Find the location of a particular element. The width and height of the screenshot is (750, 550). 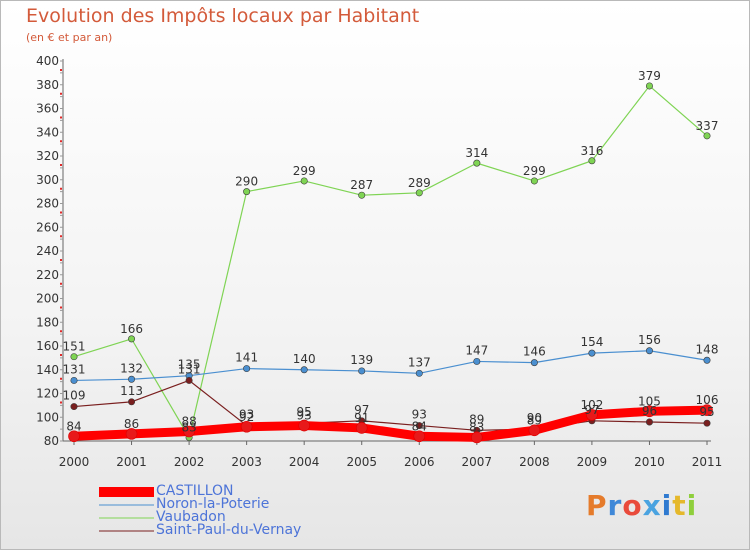

data-label: 139 is located at coordinates (361, 360).